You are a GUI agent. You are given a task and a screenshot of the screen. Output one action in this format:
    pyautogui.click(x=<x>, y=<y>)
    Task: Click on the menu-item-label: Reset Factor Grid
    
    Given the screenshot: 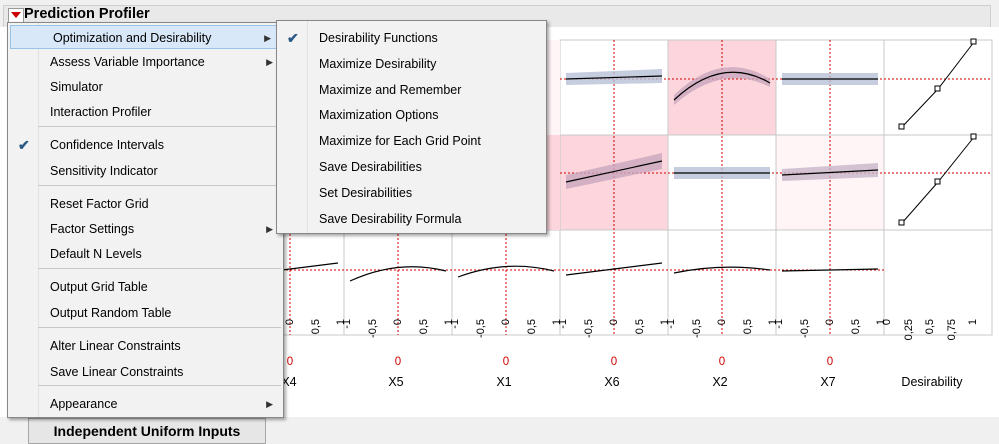 What is the action you would take?
    pyautogui.click(x=99, y=204)
    